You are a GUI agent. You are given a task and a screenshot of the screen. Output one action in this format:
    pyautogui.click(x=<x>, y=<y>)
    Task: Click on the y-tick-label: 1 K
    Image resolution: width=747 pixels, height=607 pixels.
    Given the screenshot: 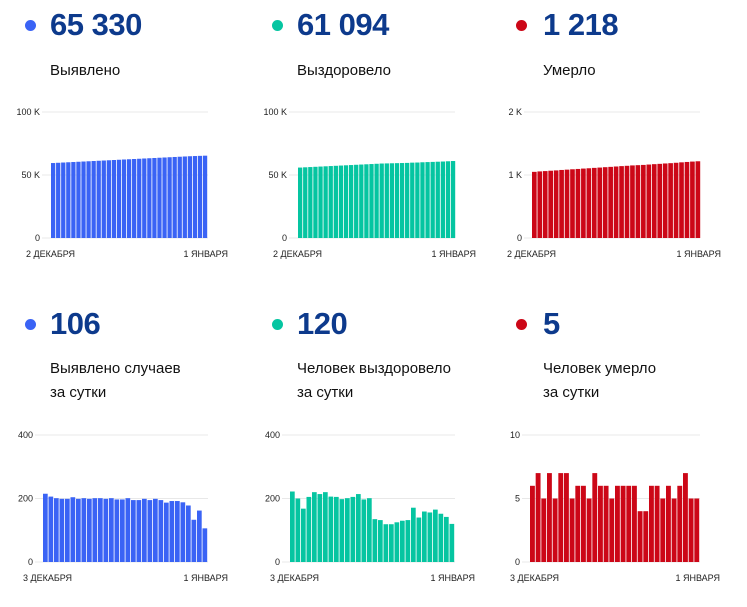 What is the action you would take?
    pyautogui.click(x=515, y=175)
    